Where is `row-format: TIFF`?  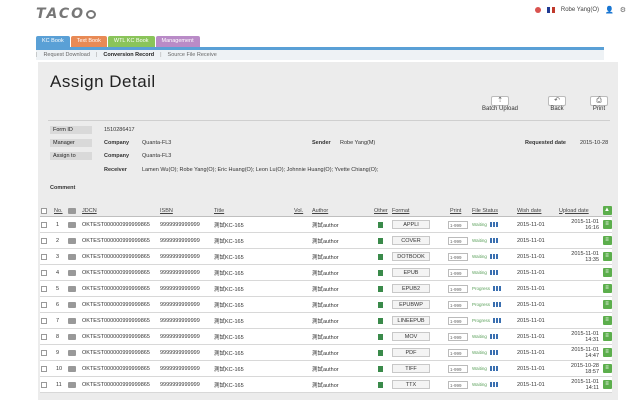 row-format: TIFF is located at coordinates (411, 368).